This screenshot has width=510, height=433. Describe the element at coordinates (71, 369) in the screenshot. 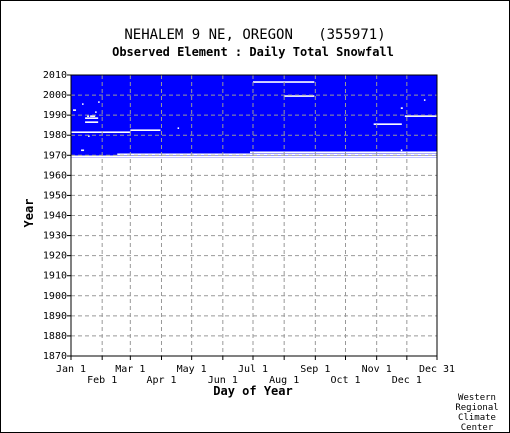

I see `x-tick-label: Jan 1` at that location.